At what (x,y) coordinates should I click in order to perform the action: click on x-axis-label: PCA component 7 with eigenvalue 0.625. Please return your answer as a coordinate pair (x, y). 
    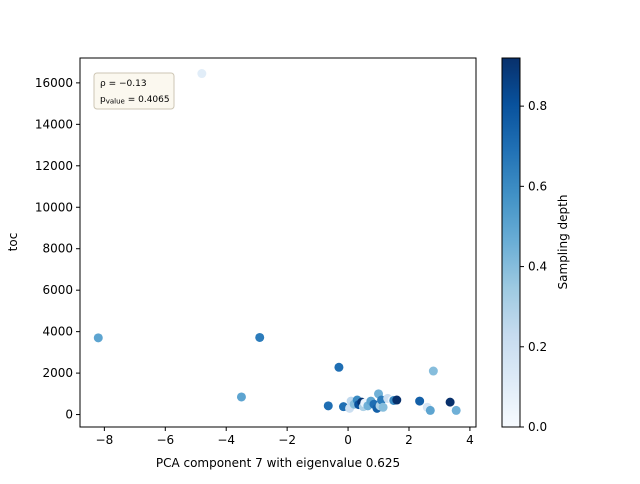
    Looking at the image, I should click on (278, 463).